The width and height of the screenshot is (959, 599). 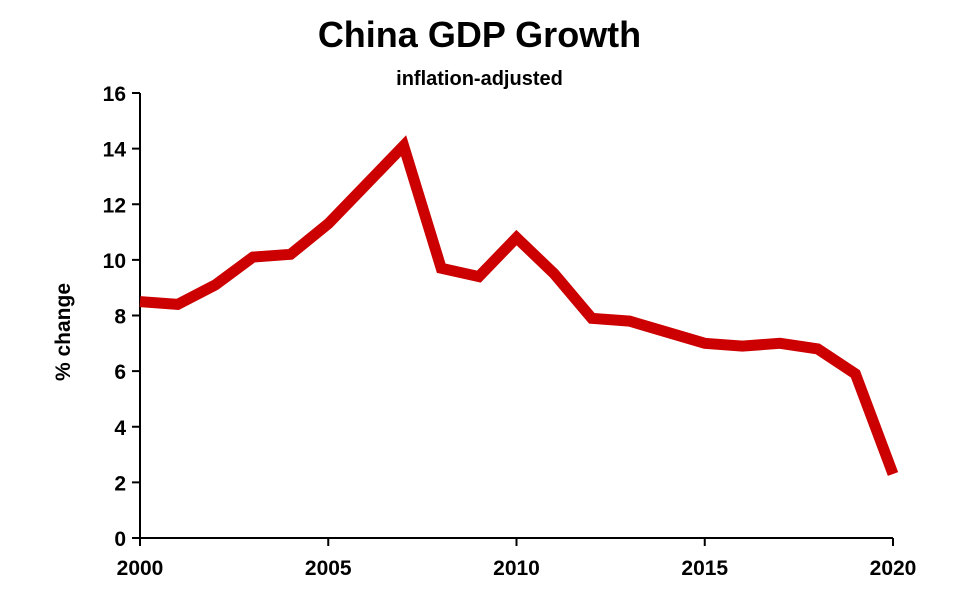 I want to click on x-tick-label: 2015, so click(x=704, y=568).